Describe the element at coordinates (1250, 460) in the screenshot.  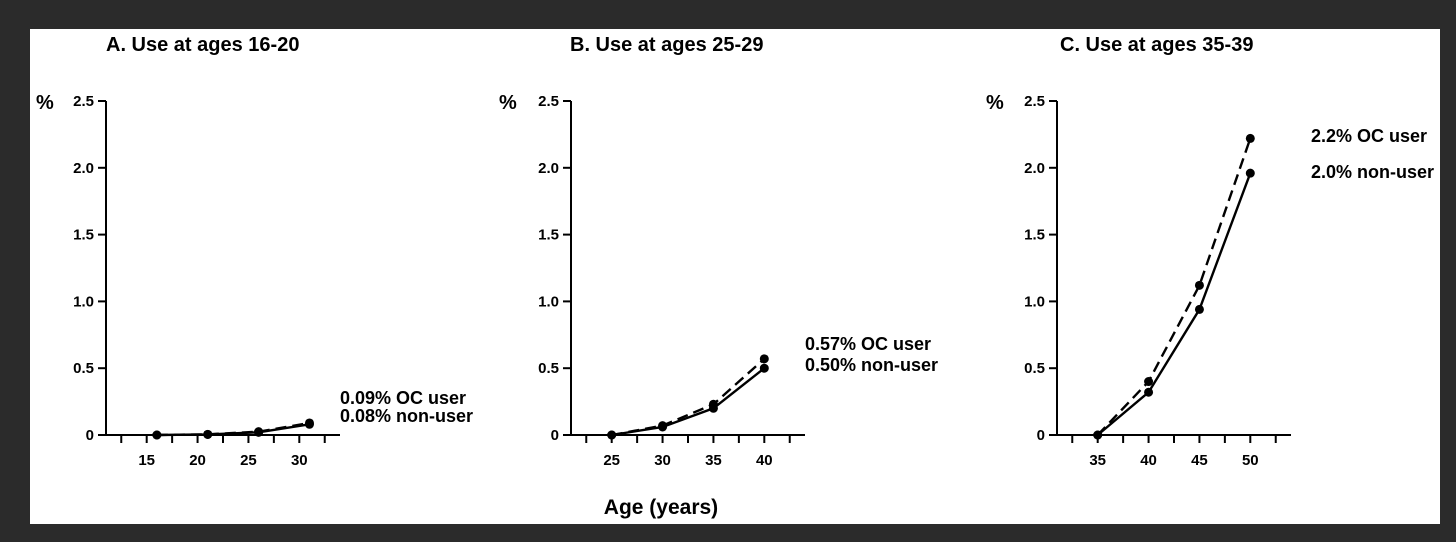
I see `x-tick-label: 50` at that location.